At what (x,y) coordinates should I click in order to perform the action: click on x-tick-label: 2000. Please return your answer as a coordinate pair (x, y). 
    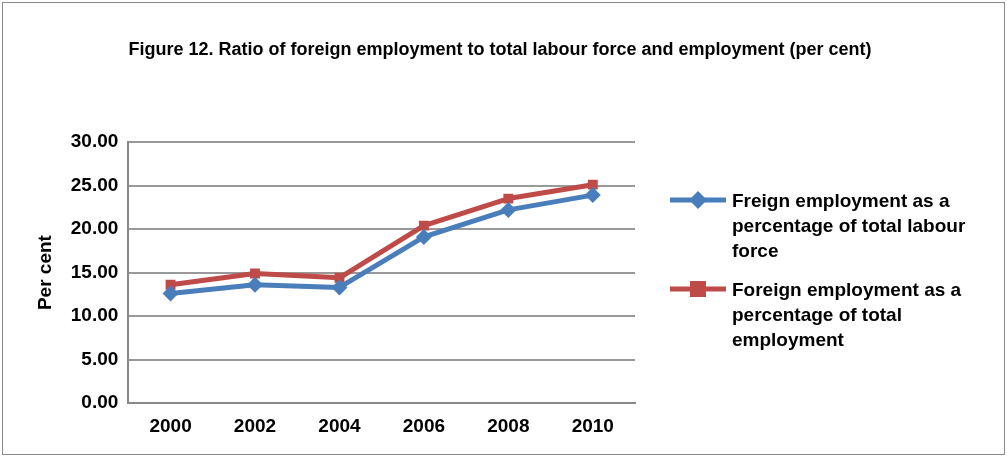
    Looking at the image, I should click on (170, 425).